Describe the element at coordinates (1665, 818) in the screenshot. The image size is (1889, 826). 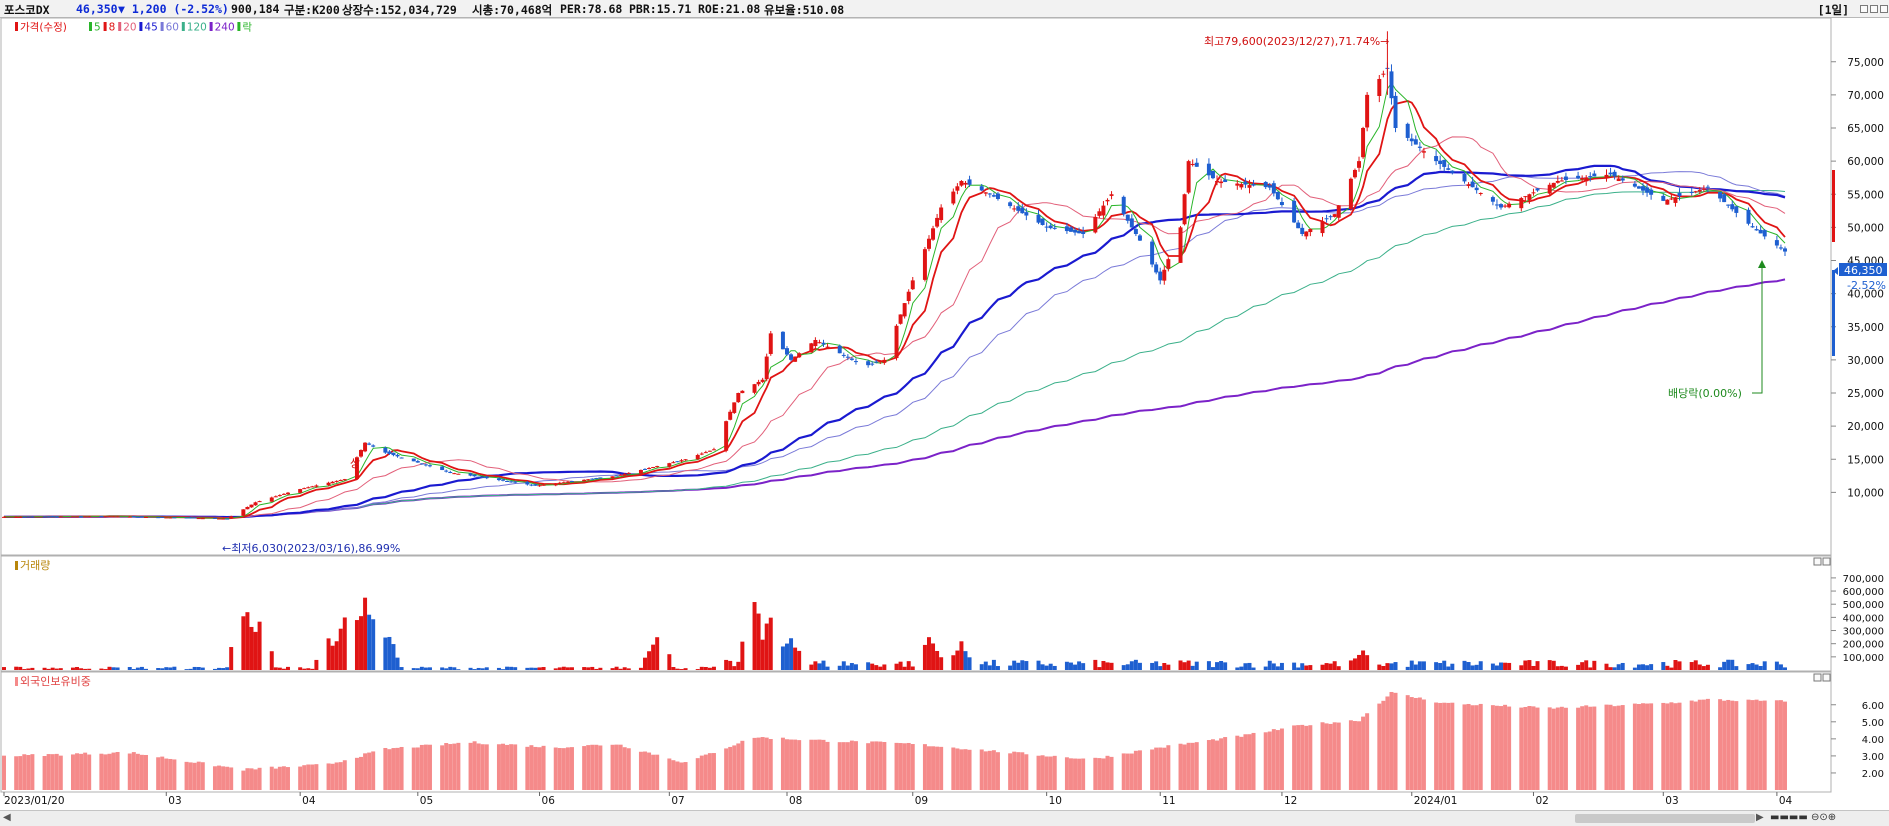
I see `scroll-thumb` at that location.